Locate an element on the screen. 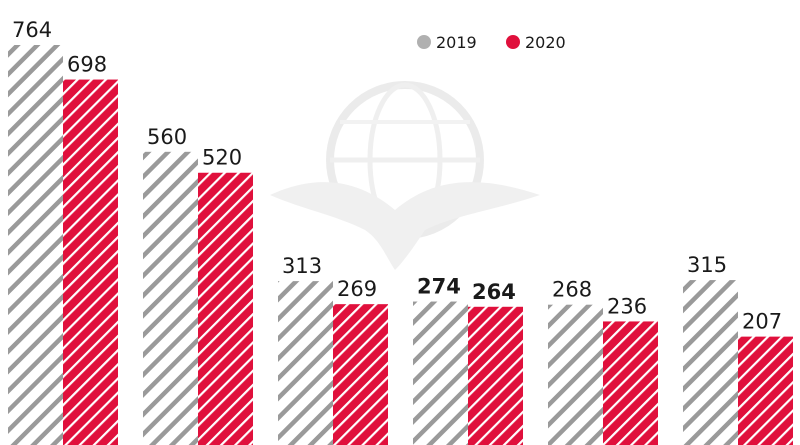  data-label-2019-6: 315 is located at coordinates (707, 265).